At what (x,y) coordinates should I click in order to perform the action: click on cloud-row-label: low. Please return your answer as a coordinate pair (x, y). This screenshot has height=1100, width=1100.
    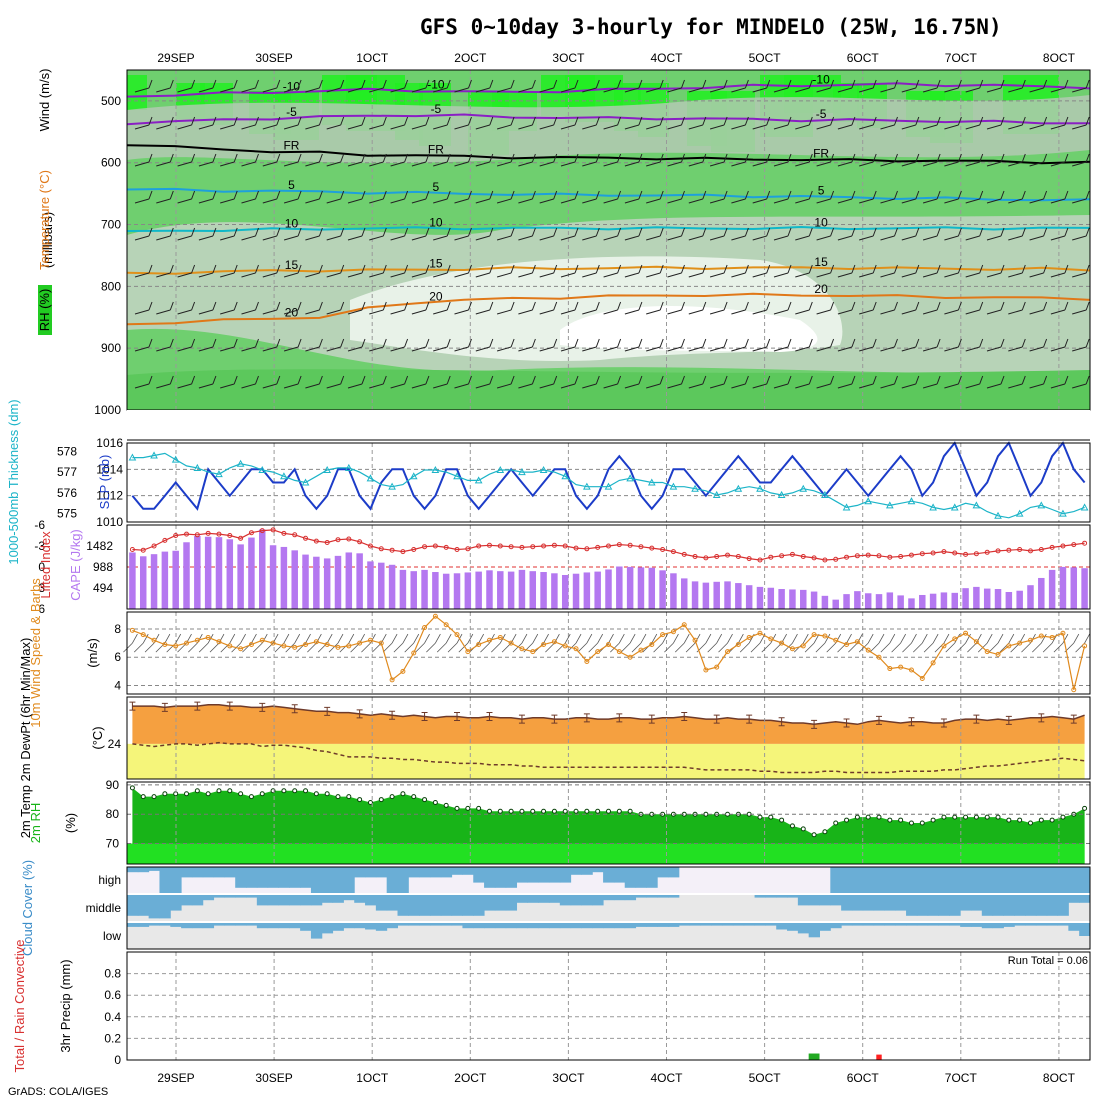
    Looking at the image, I should click on (112, 936).